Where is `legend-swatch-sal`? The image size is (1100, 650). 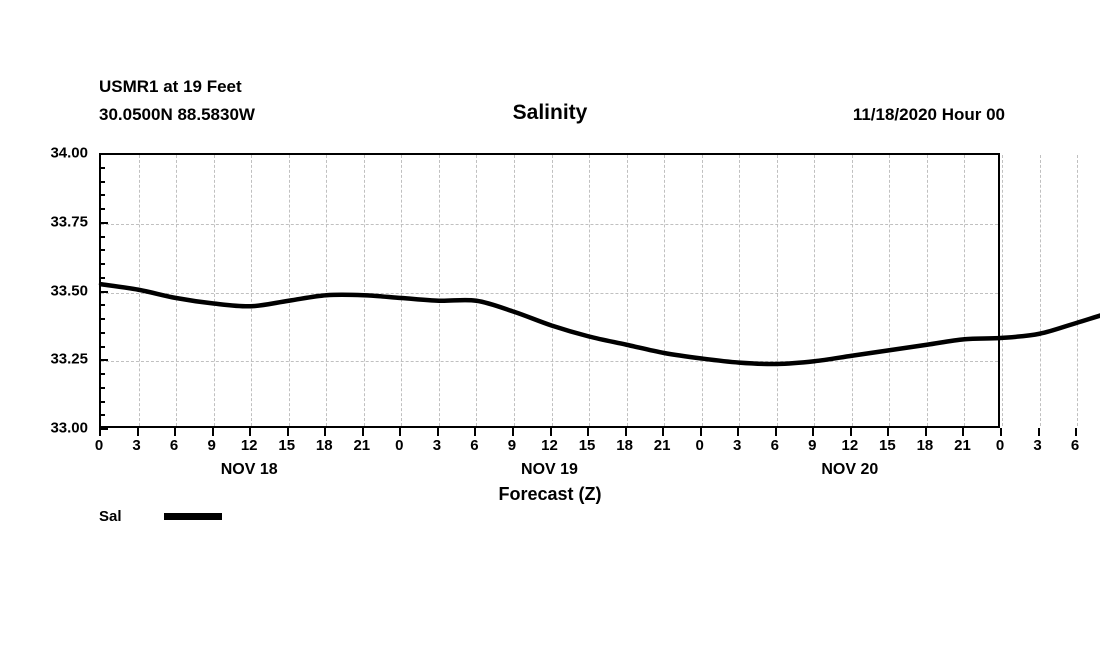 legend-swatch-sal is located at coordinates (192, 516).